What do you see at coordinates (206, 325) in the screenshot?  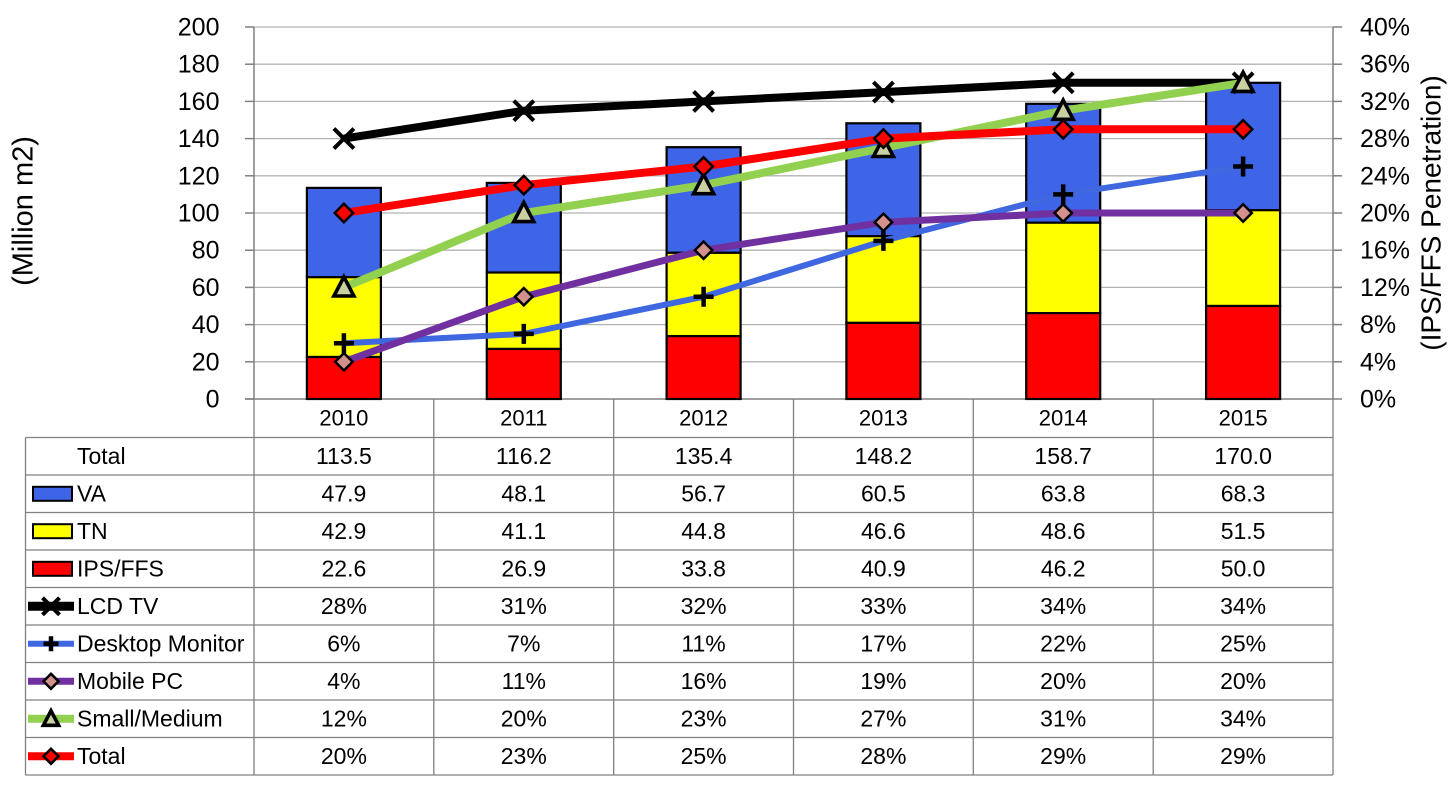 I see `svg-text: 40` at bounding box center [206, 325].